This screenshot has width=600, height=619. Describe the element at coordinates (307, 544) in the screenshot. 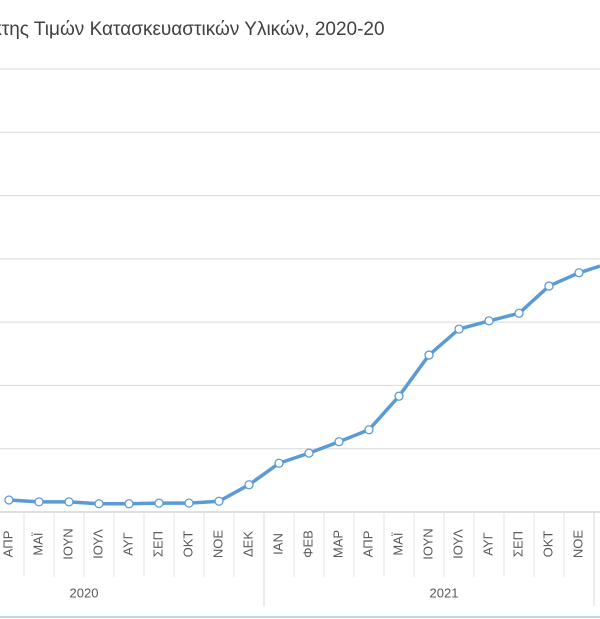

I see `x-tick-label: ΦΕΒ` at that location.